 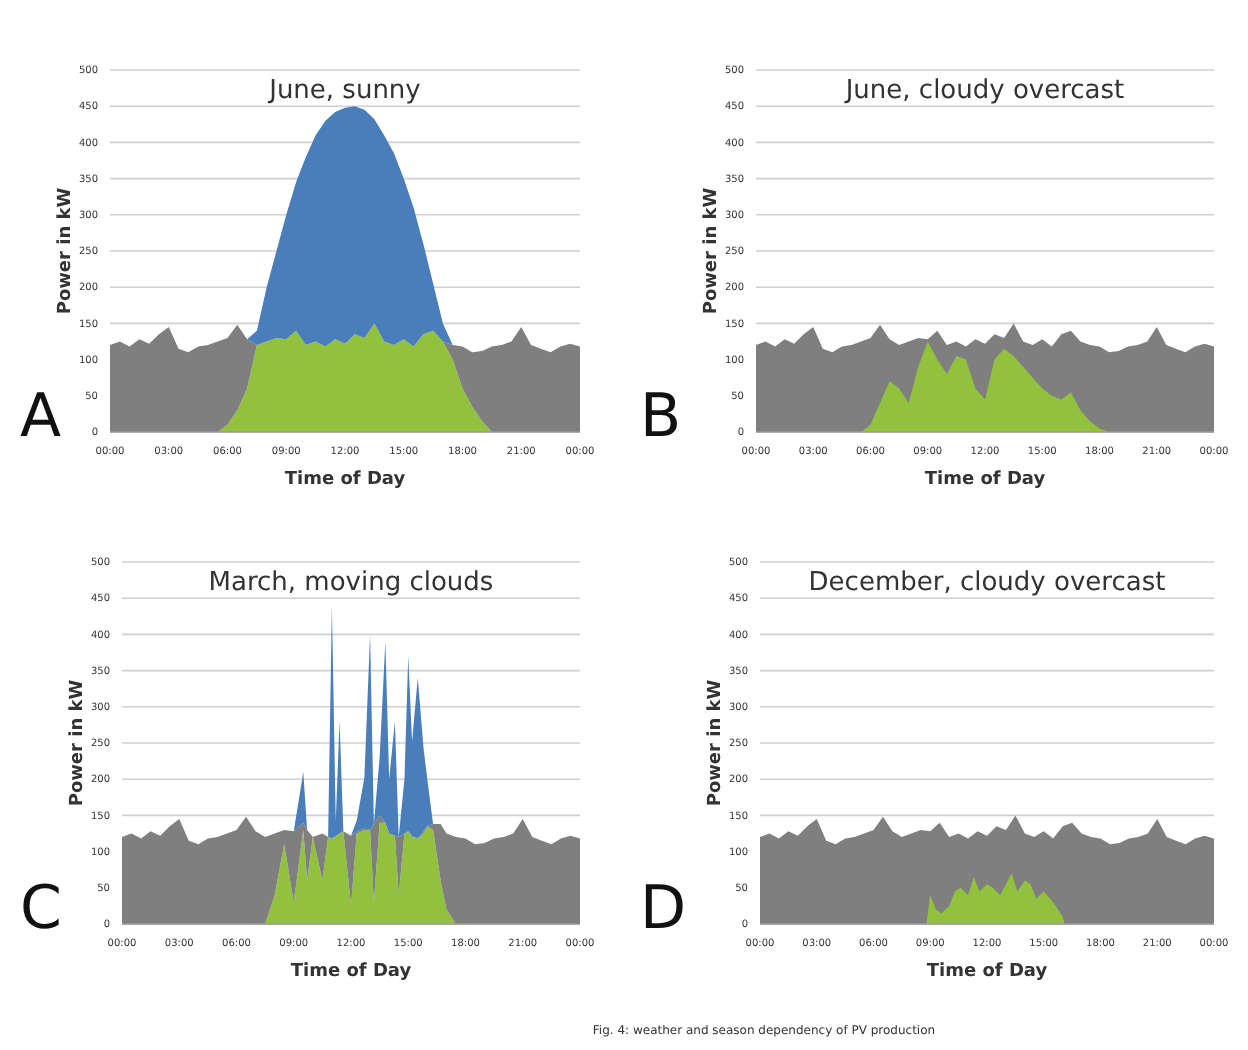 What do you see at coordinates (41, 417) in the screenshot?
I see `text: A` at bounding box center [41, 417].